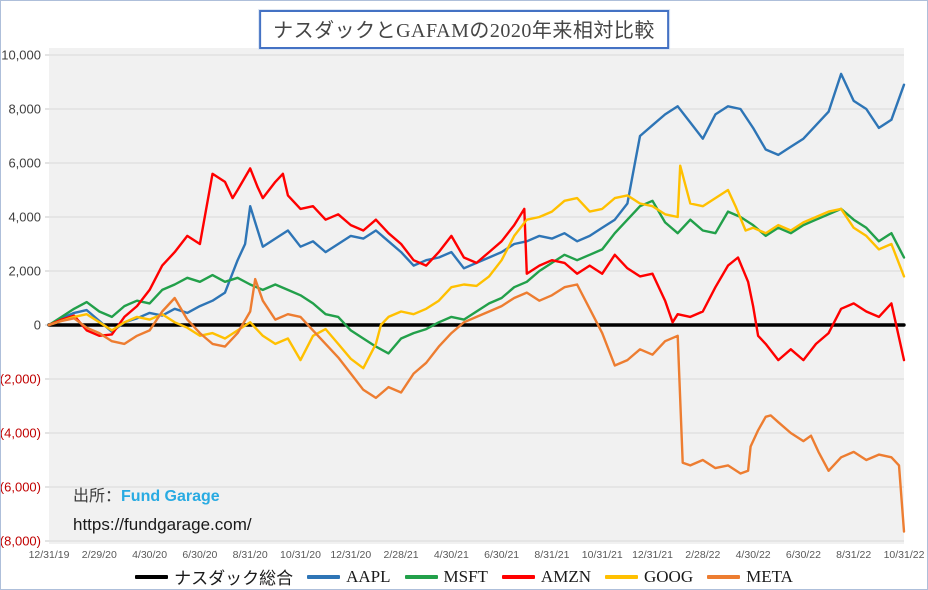 The image size is (928, 590). What do you see at coordinates (368, 576) in the screenshot?
I see `legend-label-aapl: AAPL` at bounding box center [368, 576].